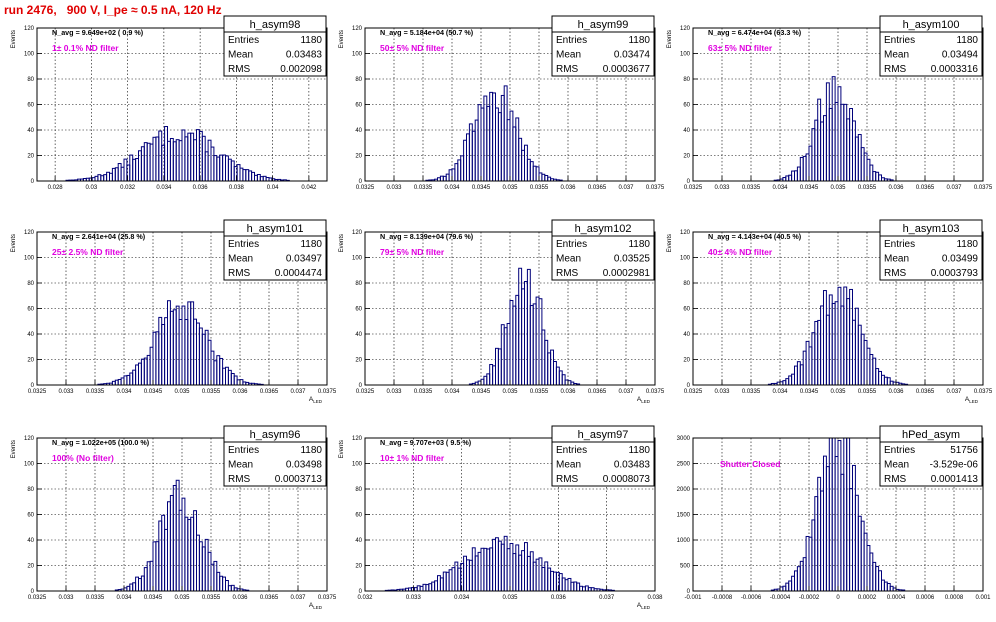 The image size is (996, 622). I want to click on histogram-name: h_asym96, so click(275, 435).